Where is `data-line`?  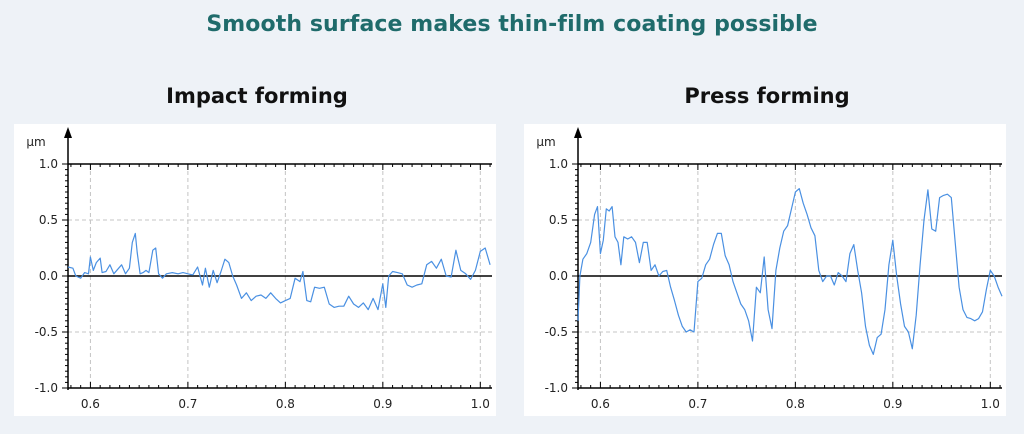
data-line is located at coordinates (279, 271).